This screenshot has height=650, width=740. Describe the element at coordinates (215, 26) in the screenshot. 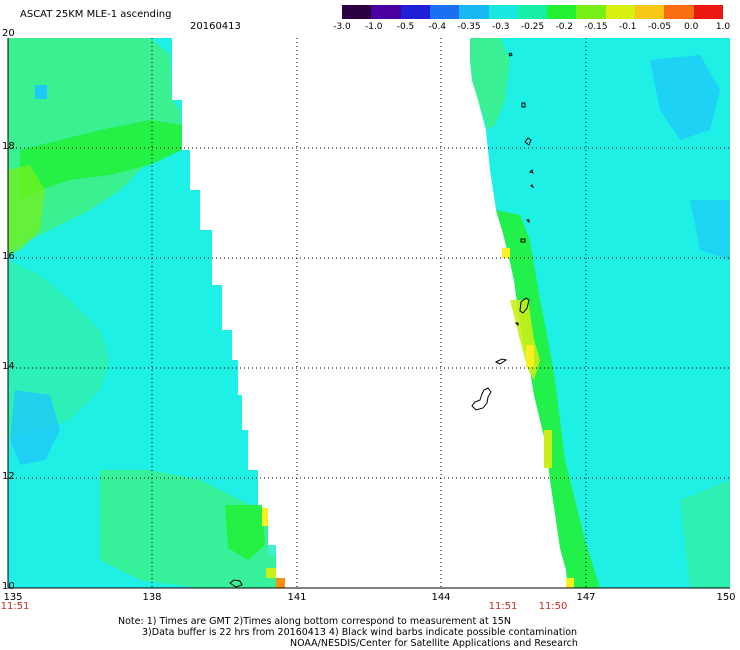

I see `product-date: 20160413` at that location.